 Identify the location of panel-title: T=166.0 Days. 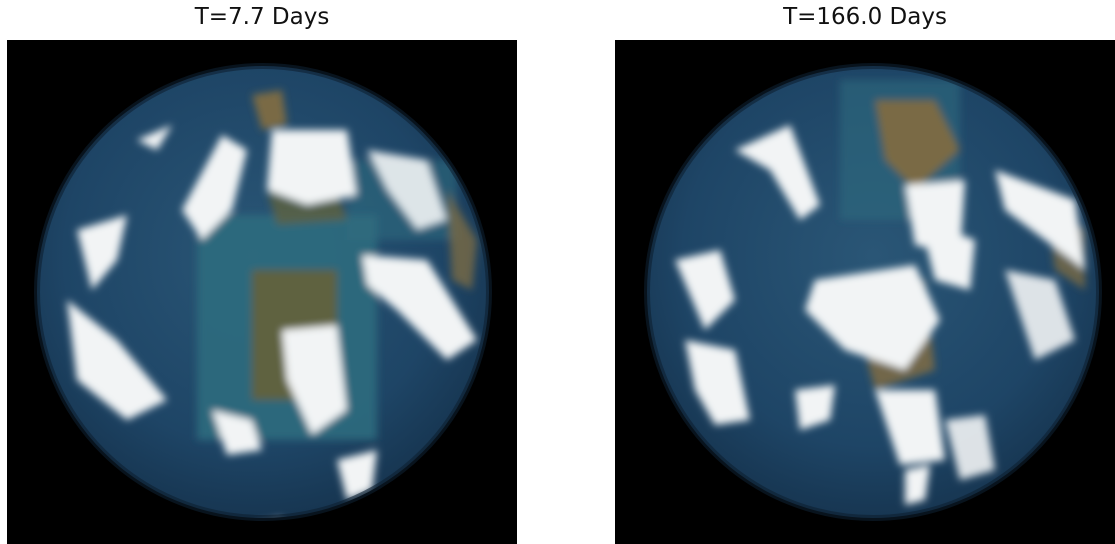
(865, 17).